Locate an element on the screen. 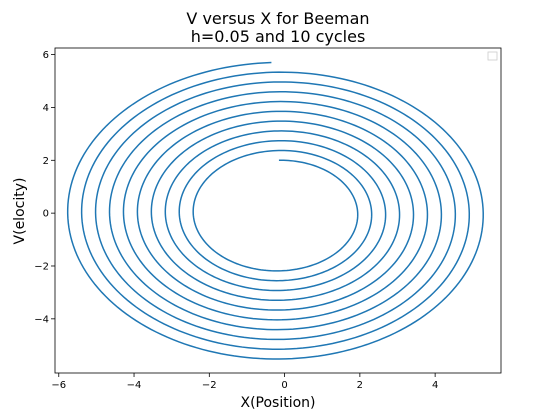 The width and height of the screenshot is (549, 420). chart-title-line1: V versus X for Beeman is located at coordinates (277, 18).